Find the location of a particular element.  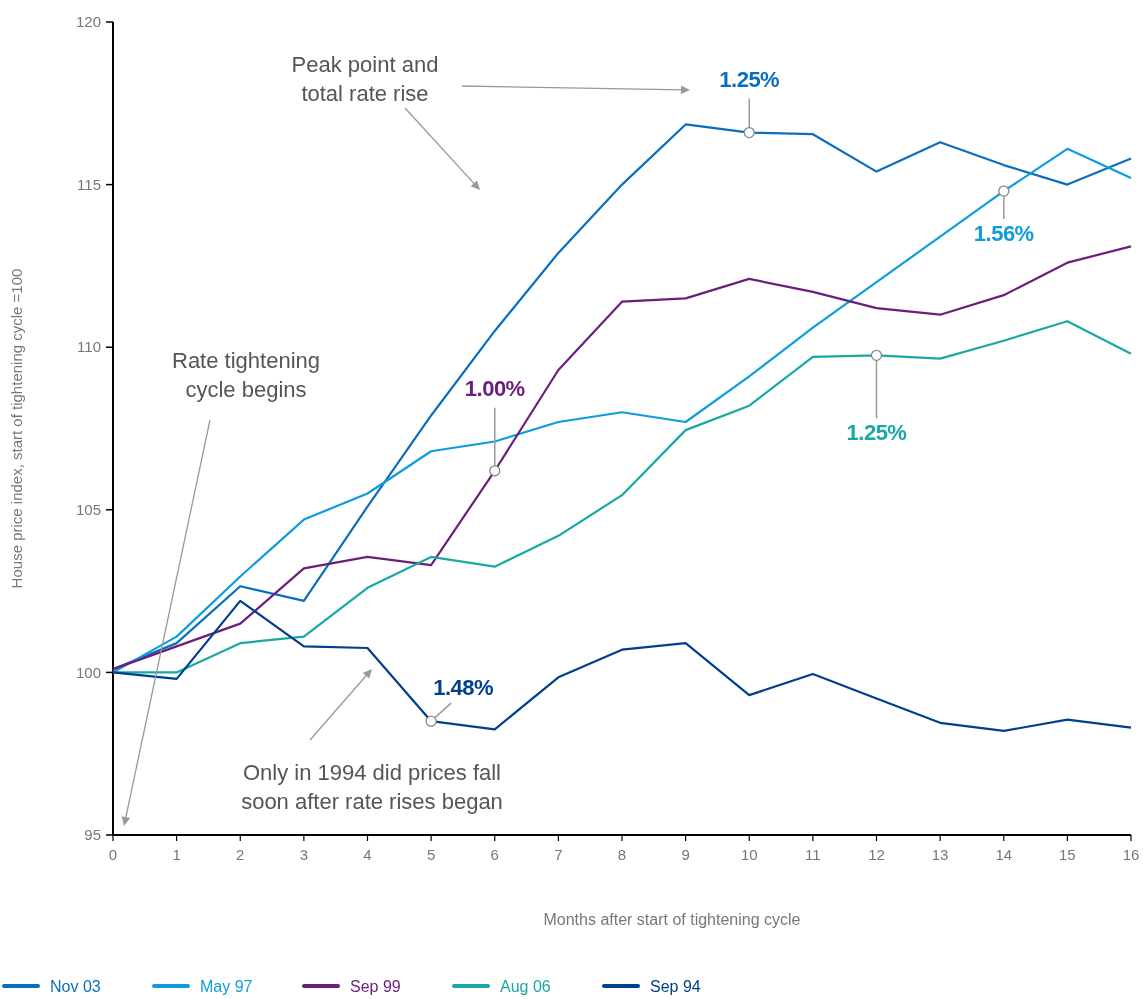

legend-label: Aug 06 is located at coordinates (525, 986).